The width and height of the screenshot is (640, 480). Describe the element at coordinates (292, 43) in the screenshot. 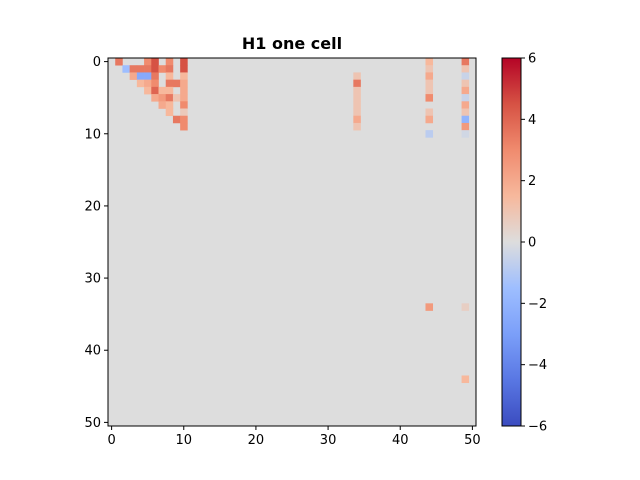

I see `chart-title: H1 one cell` at that location.